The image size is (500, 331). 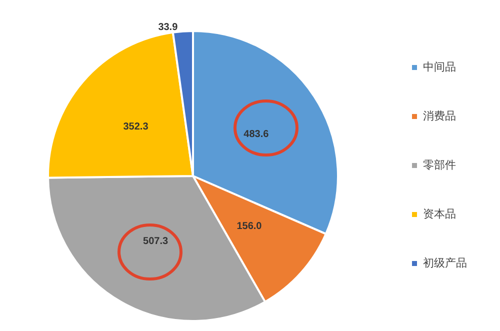 What do you see at coordinates (257, 134) in the screenshot?
I see `data-label: 483.6` at bounding box center [257, 134].